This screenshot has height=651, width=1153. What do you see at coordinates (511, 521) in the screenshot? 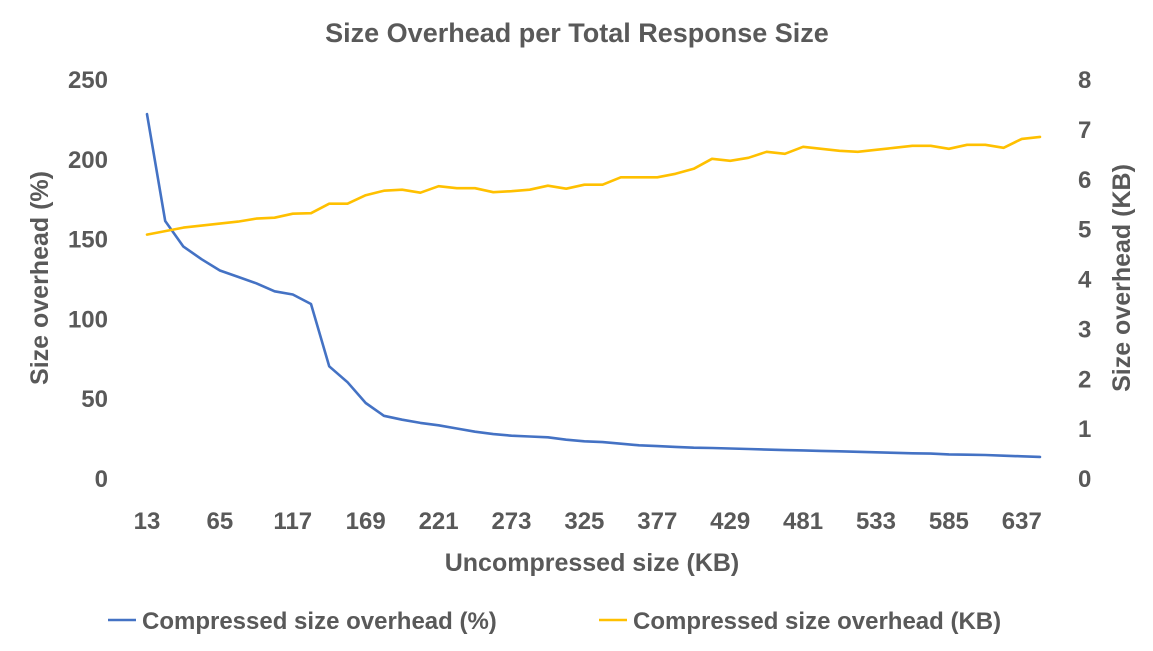
I see `x-tick-label: 273` at bounding box center [511, 521].